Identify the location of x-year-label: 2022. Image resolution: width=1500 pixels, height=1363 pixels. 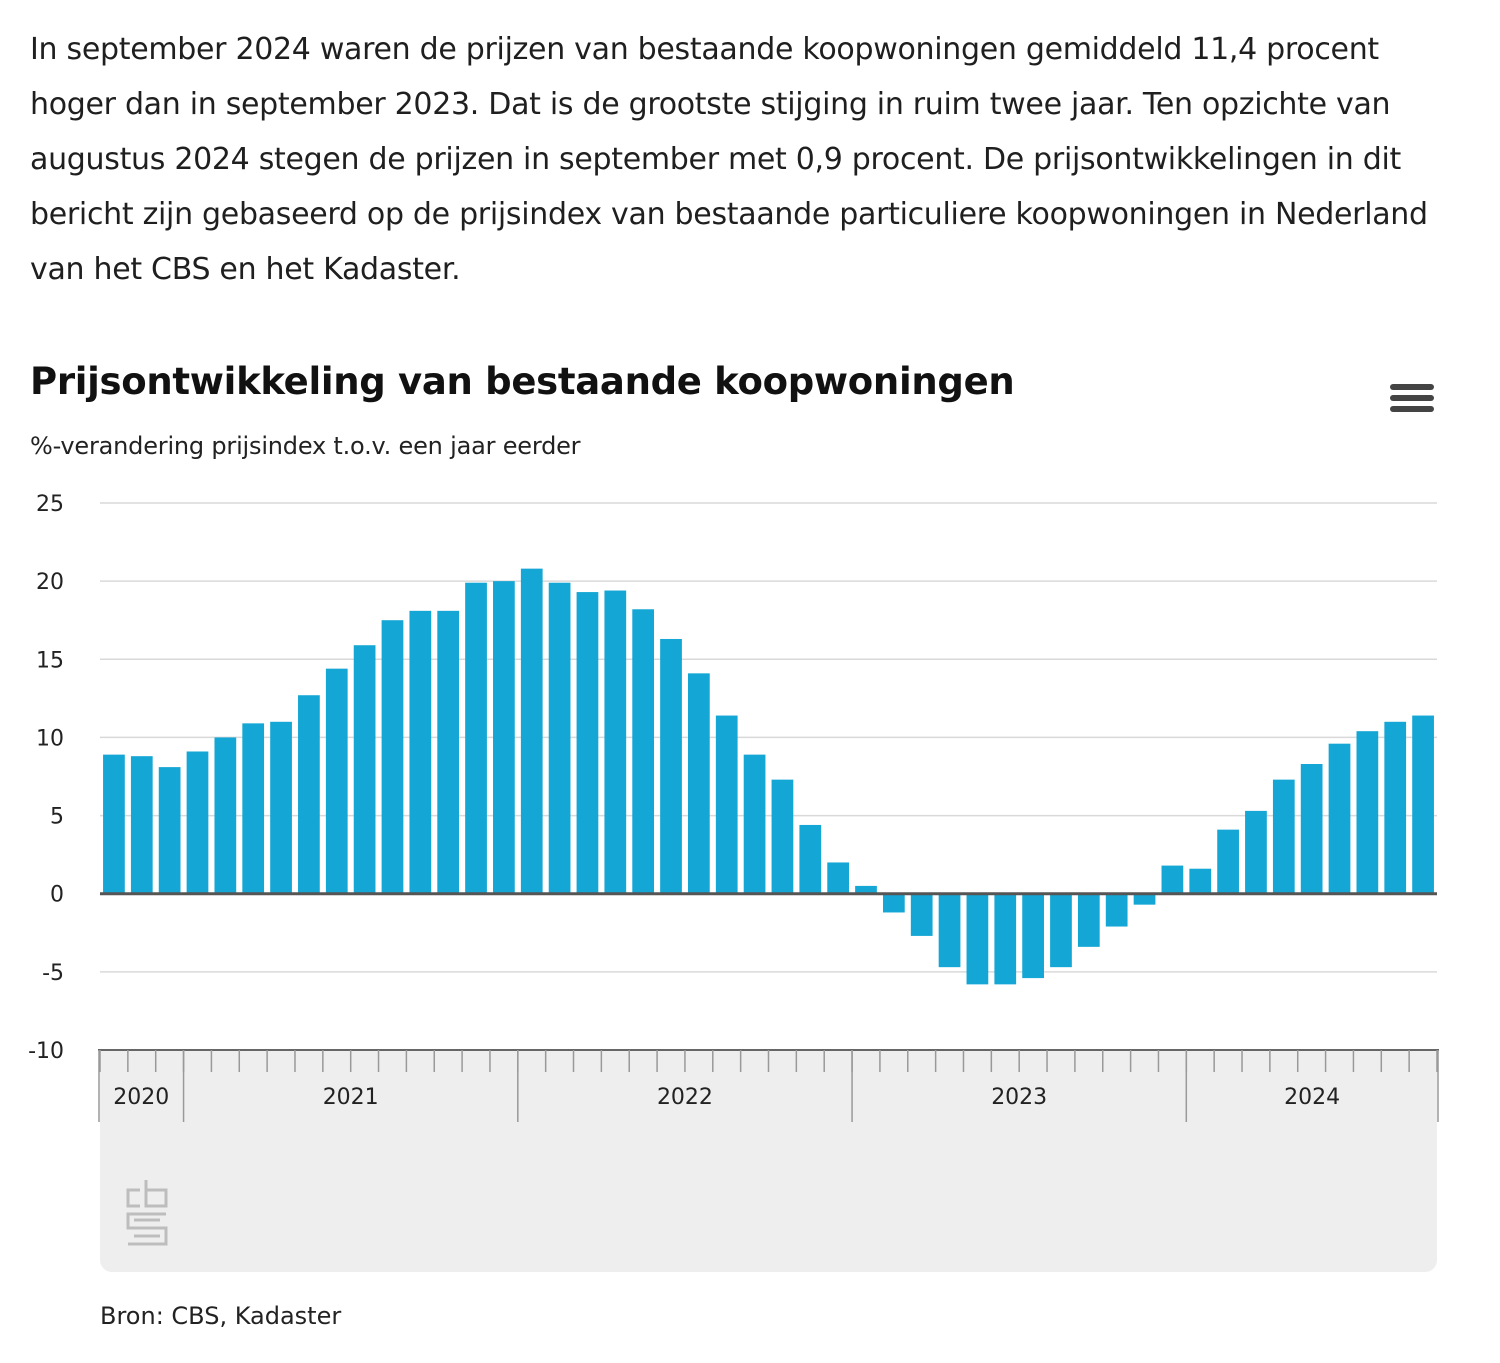
(685, 1097).